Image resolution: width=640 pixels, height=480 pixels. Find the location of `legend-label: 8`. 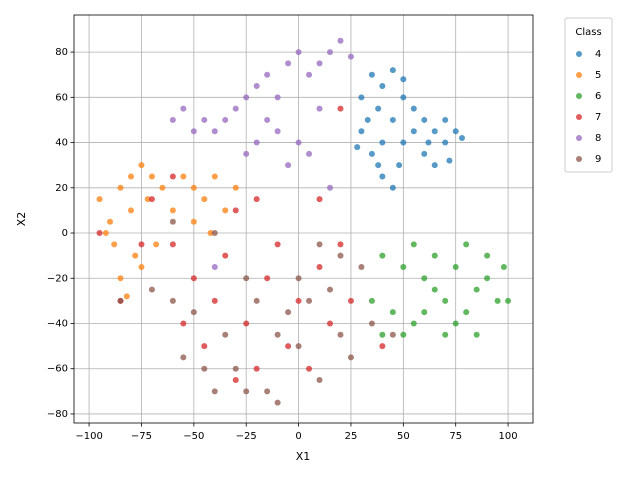

legend-label: 8 is located at coordinates (598, 138).